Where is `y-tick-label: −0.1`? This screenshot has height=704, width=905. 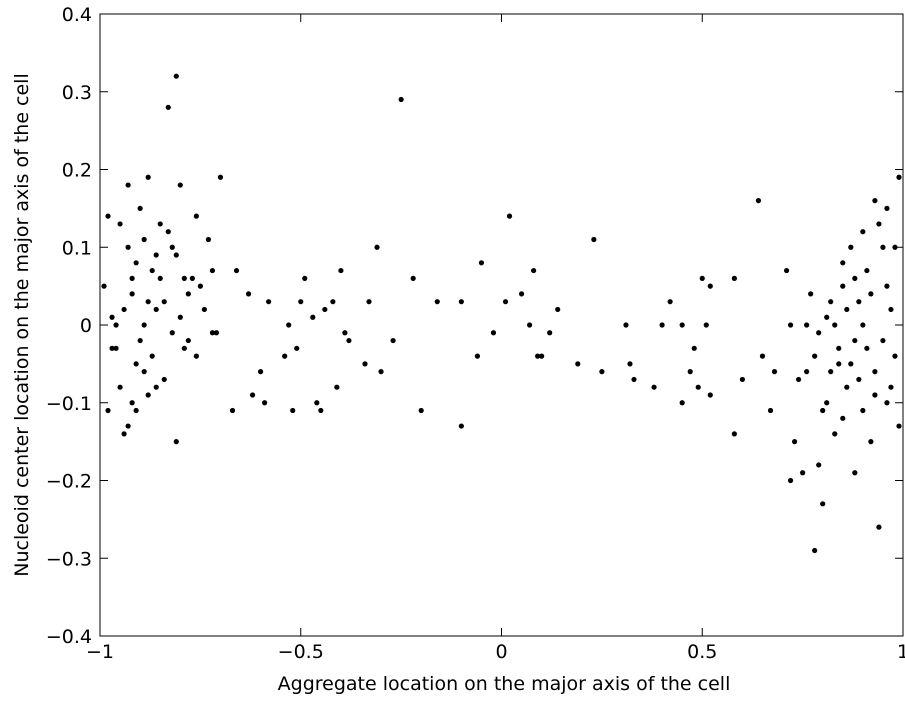
y-tick-label: −0.1 is located at coordinates (69, 404).